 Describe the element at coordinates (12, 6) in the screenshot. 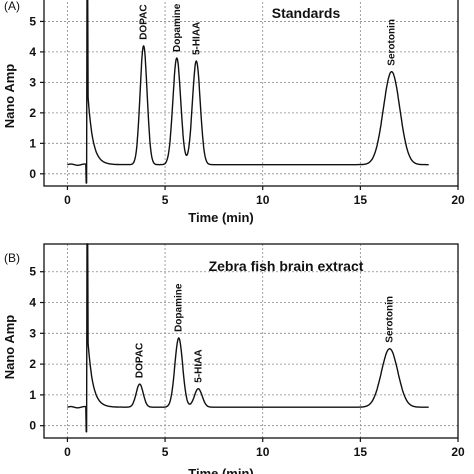

I see `panel-label: (A)` at that location.